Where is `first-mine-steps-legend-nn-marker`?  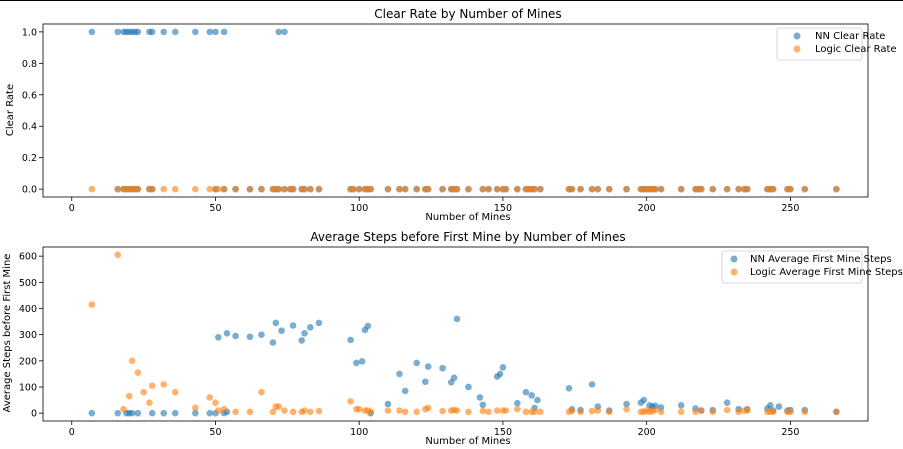
first-mine-steps-legend-nn-marker is located at coordinates (734, 259).